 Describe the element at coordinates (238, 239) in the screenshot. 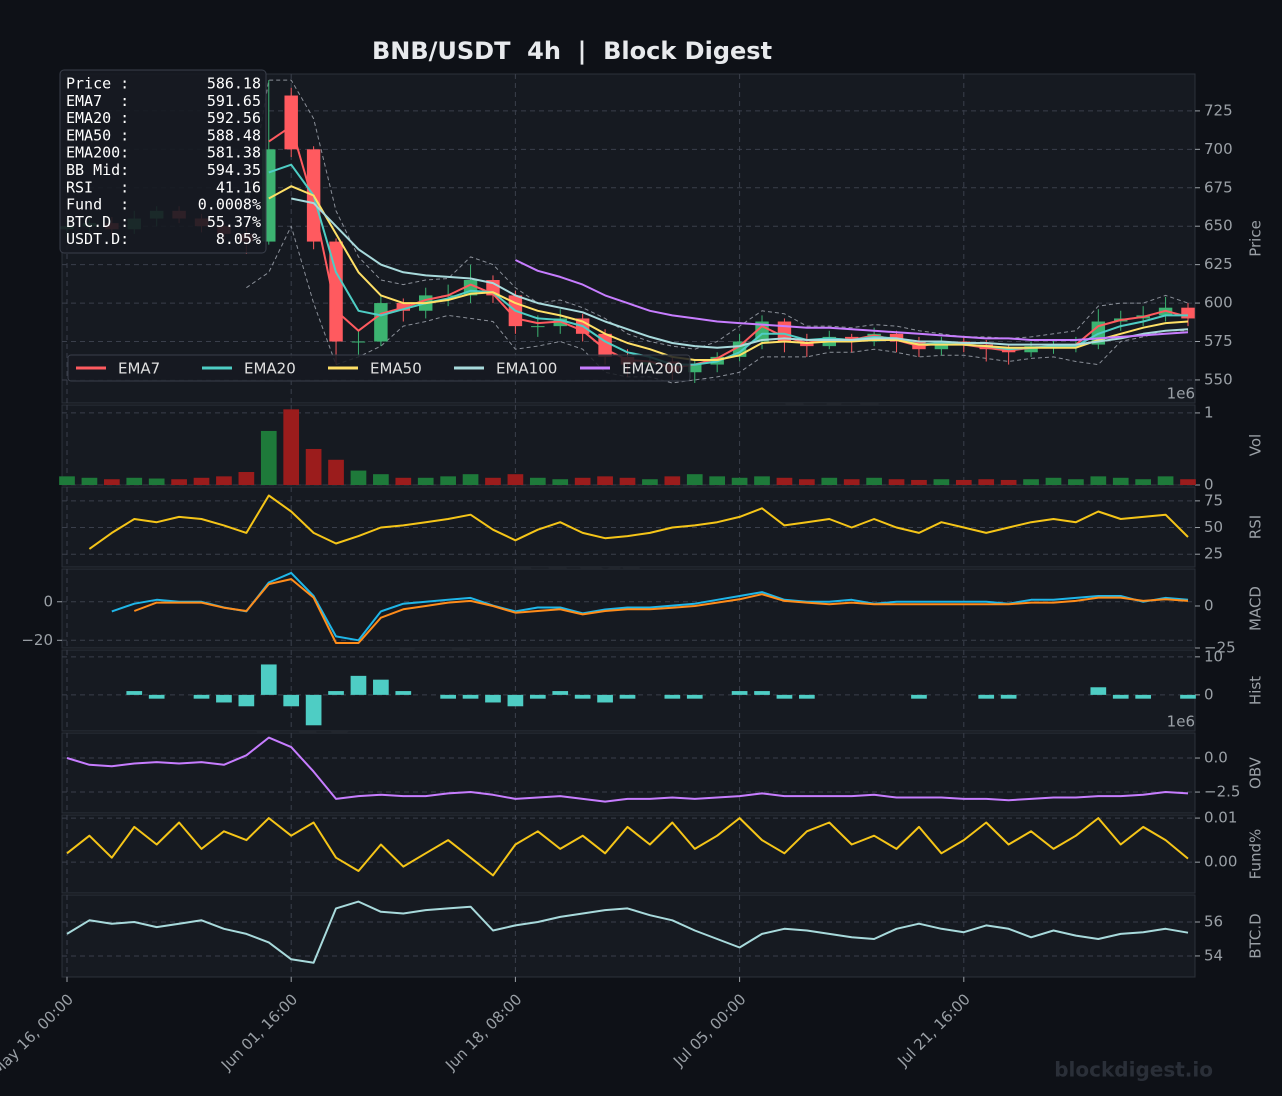

I see `info-value: 8.05%` at that location.